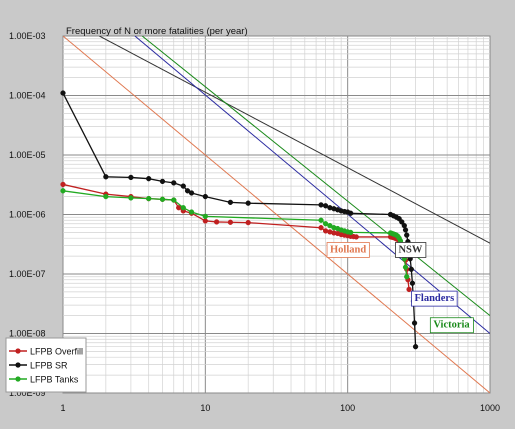  Describe the element at coordinates (62, 408) in the screenshot. I see `x-tick-label: 1` at that location.